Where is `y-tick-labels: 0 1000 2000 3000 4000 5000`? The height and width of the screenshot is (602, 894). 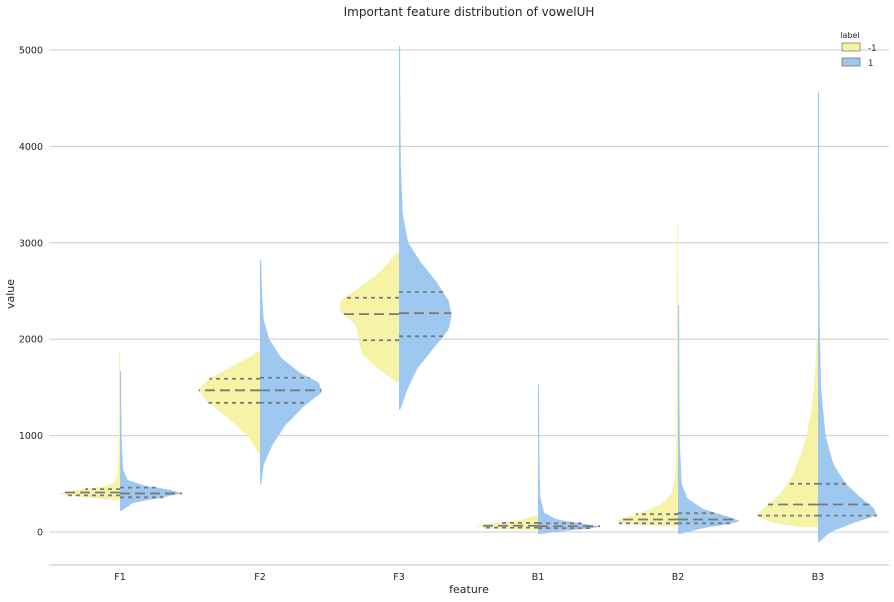
y-tick-labels: 0 1000 2000 3000 4000 5000 is located at coordinates (31, 292).